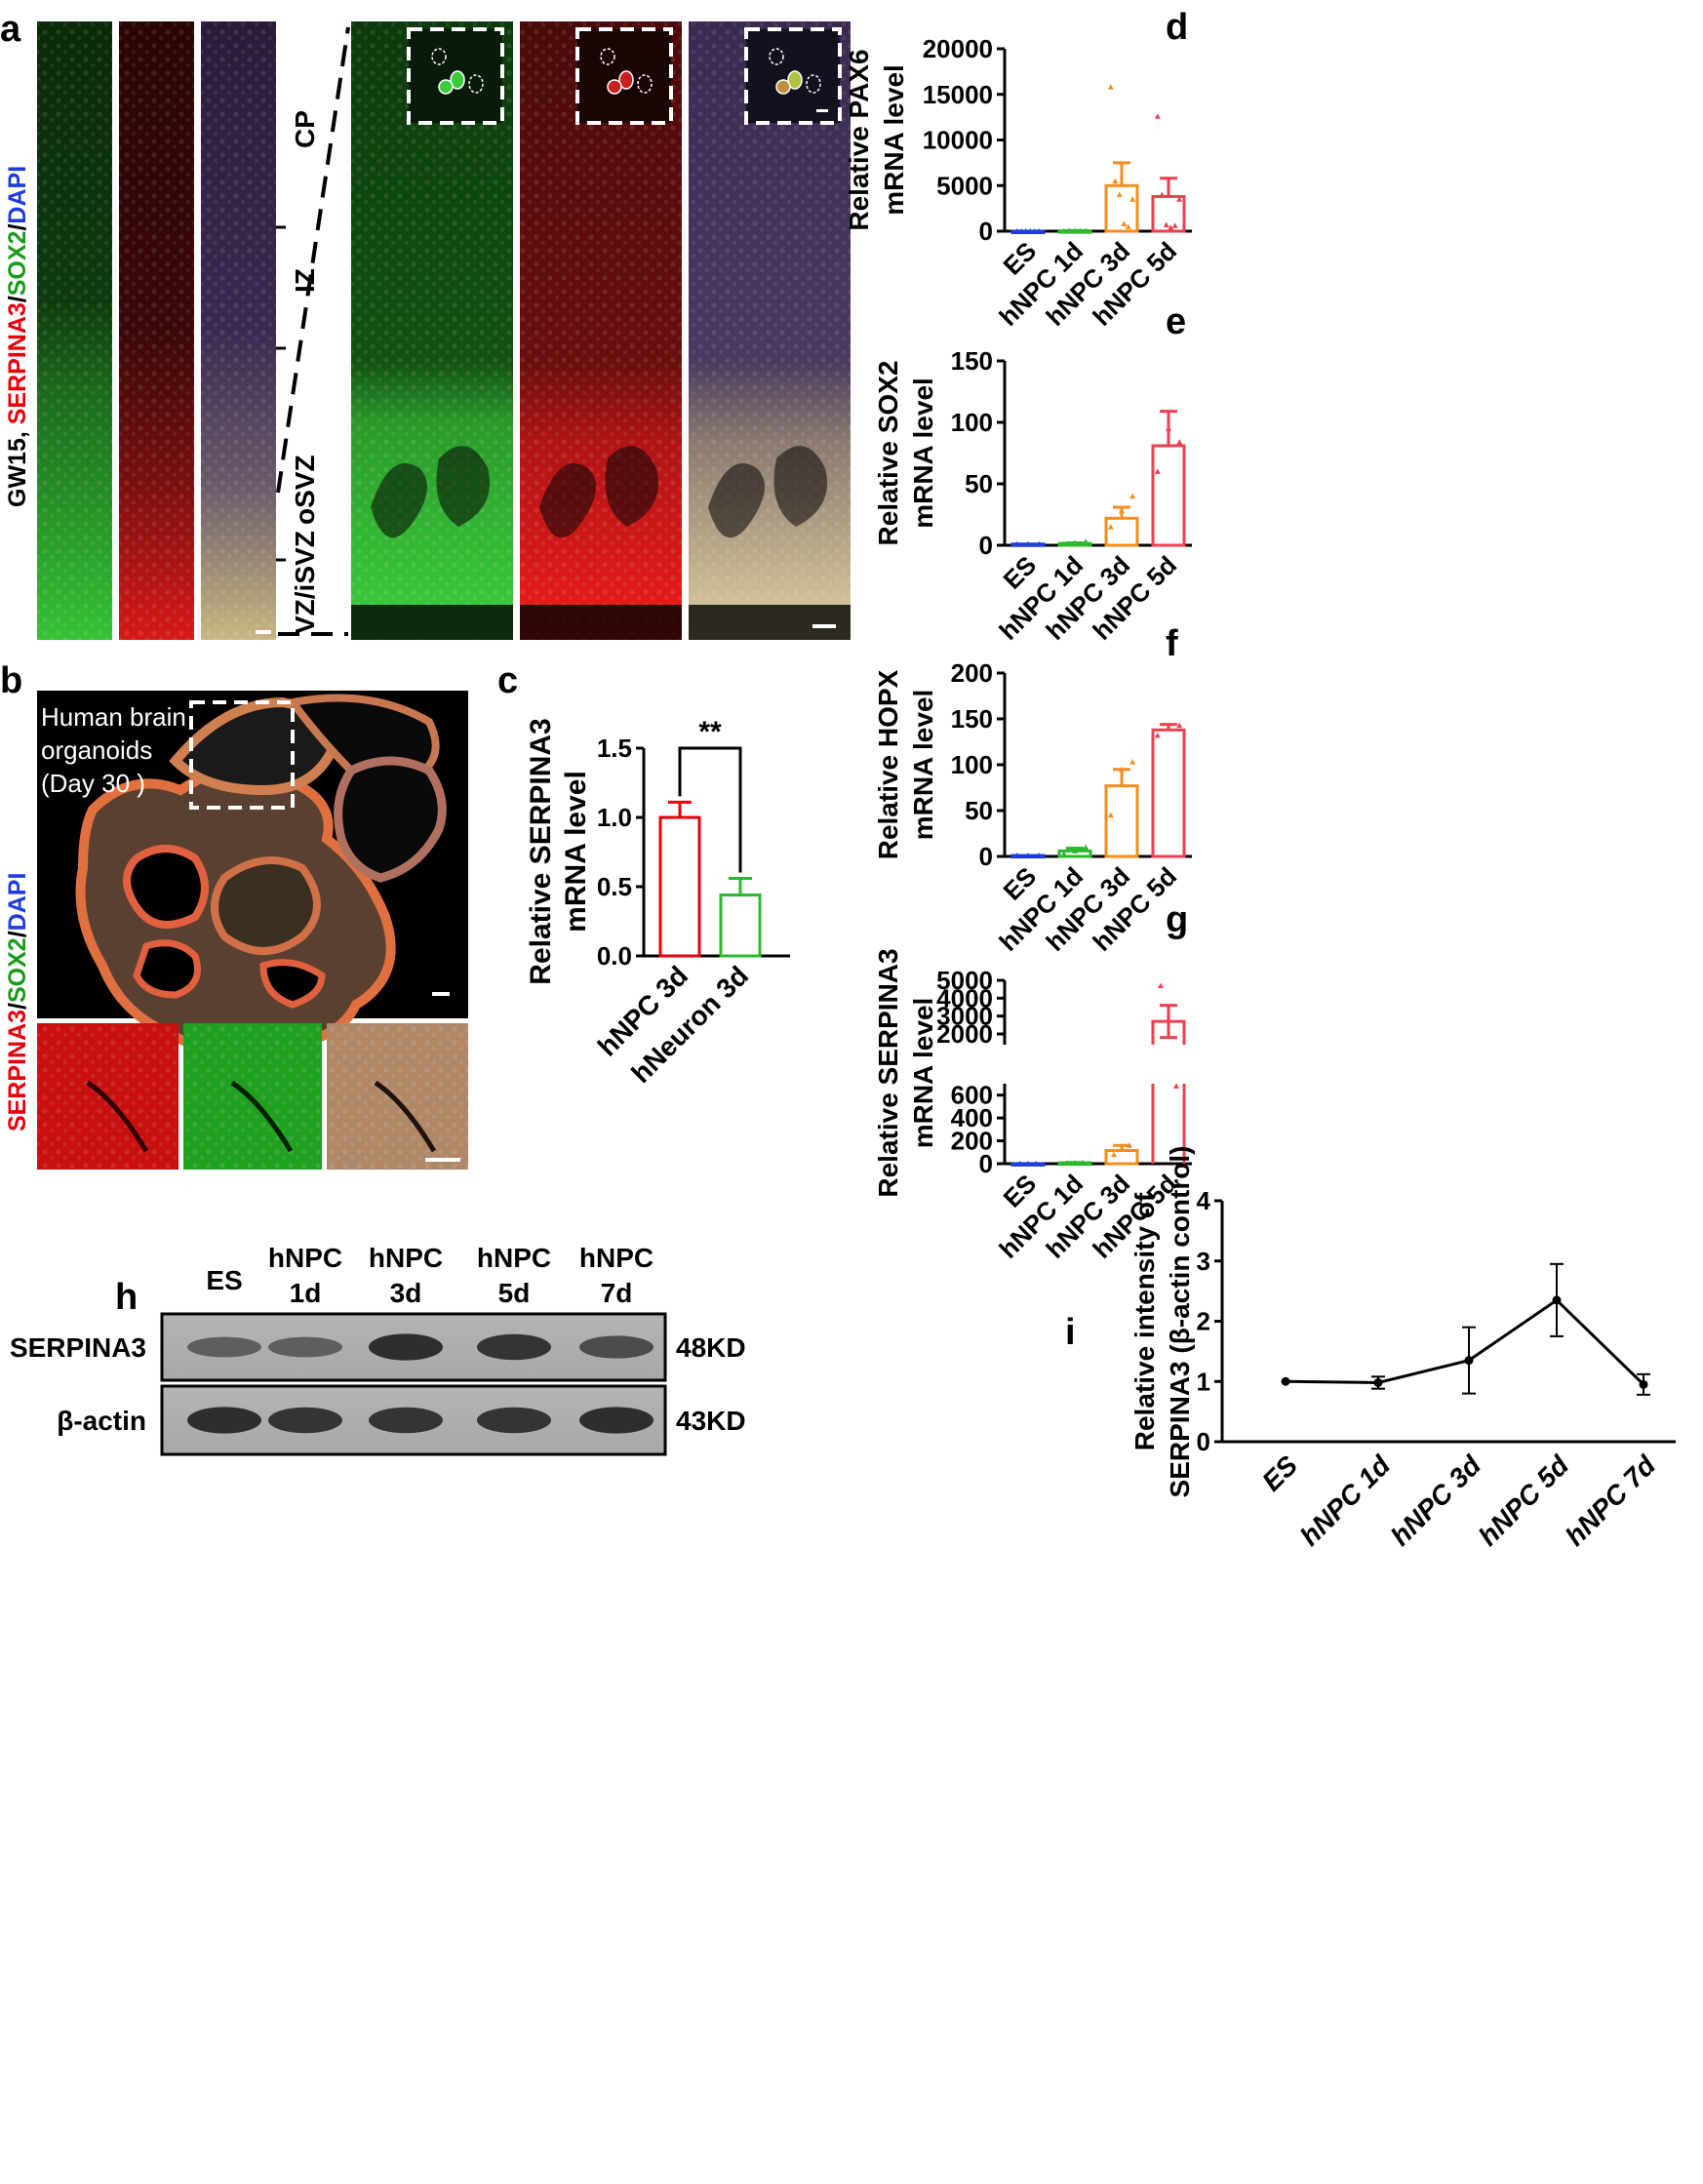 The height and width of the screenshot is (2184, 1703). Describe the element at coordinates (1168, 1124) in the screenshot. I see `bar-lower` at that location.